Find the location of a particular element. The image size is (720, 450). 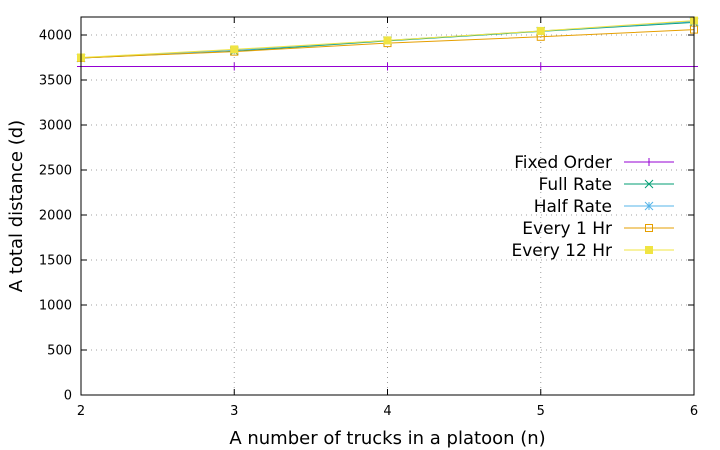

x-tick-label: 6 is located at coordinates (694, 411).